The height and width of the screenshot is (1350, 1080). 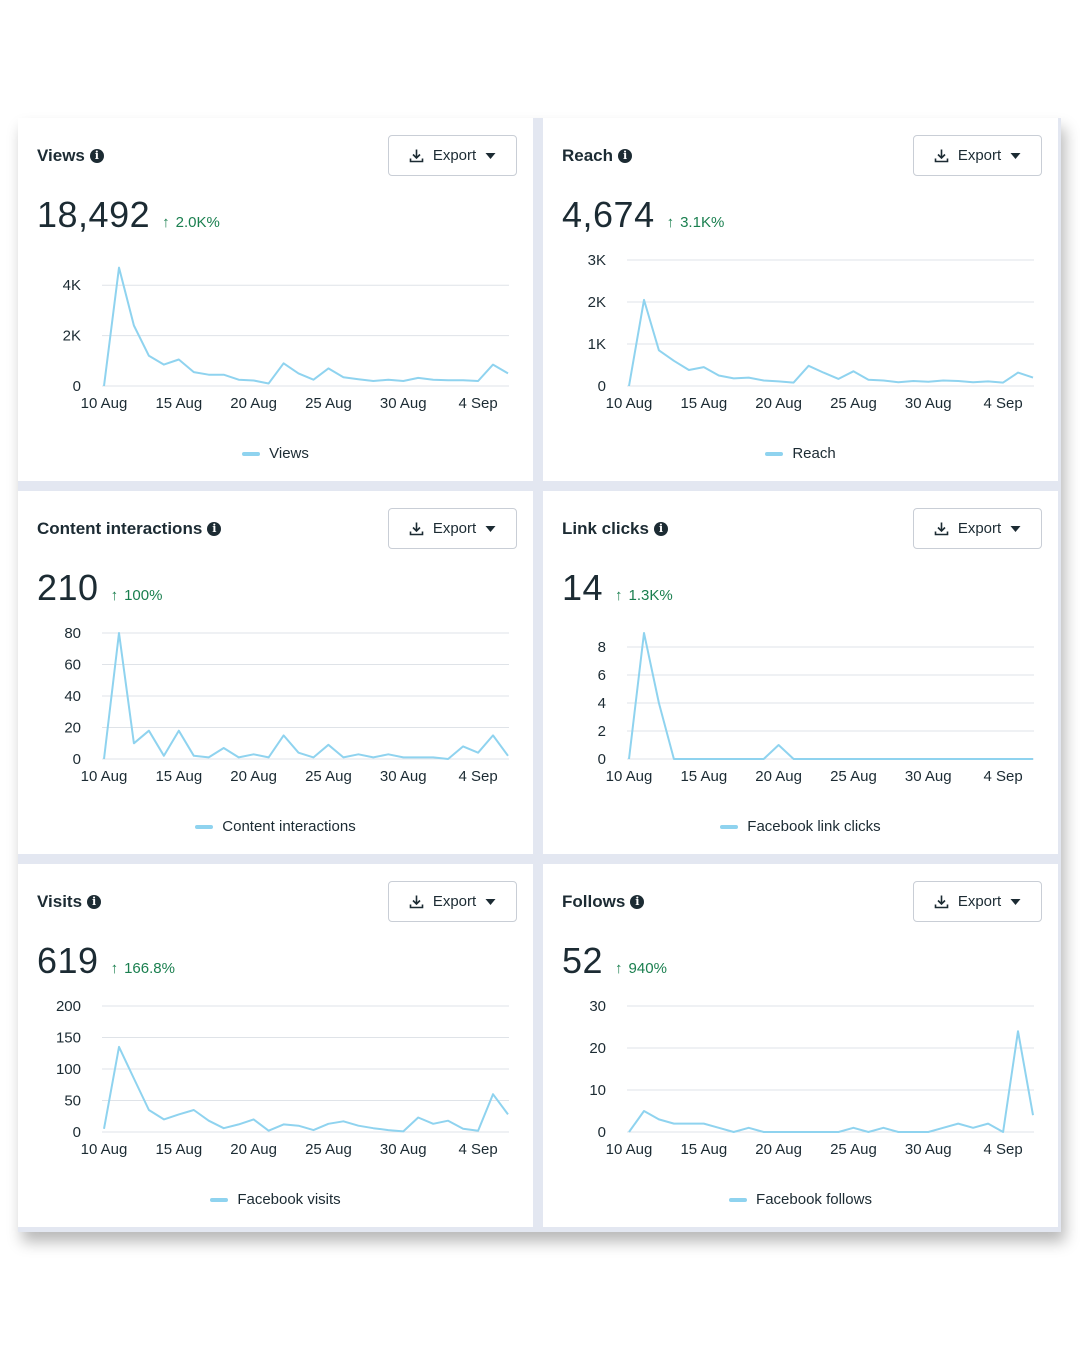 I want to click on metric-summary: 4,674 ↑ 3.1K%, so click(x=643, y=215).